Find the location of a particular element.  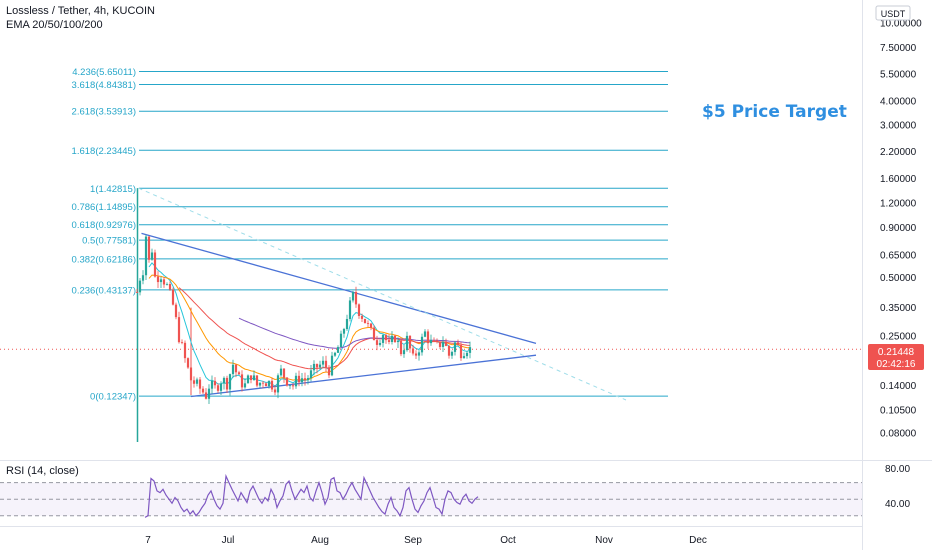

indicator-label: EMA 20/50/100/200 is located at coordinates (54, 25).